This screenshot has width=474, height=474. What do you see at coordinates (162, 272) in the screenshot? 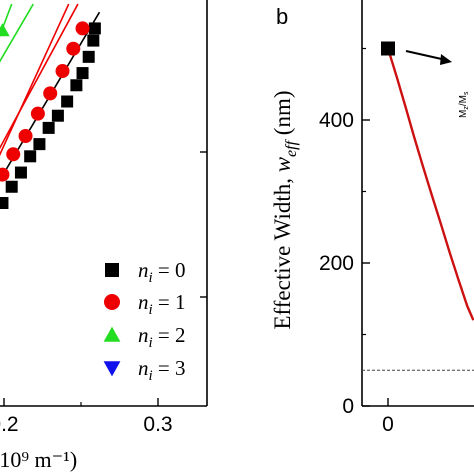
I see `legend-label: ni = 0` at bounding box center [162, 272].